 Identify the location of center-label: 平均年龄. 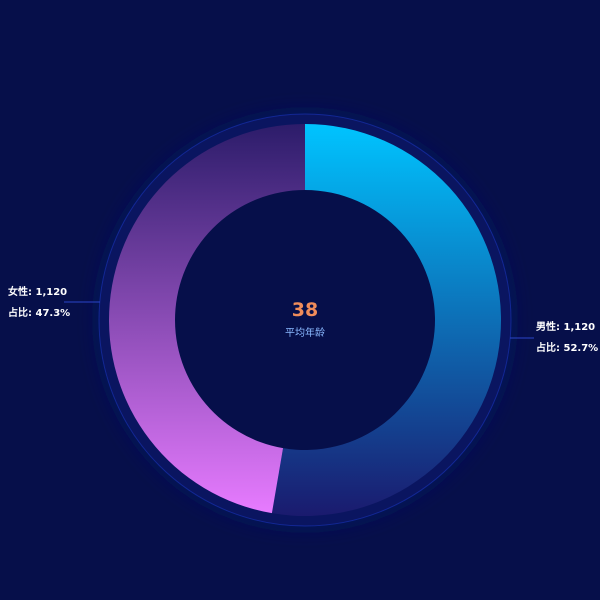
(305, 333).